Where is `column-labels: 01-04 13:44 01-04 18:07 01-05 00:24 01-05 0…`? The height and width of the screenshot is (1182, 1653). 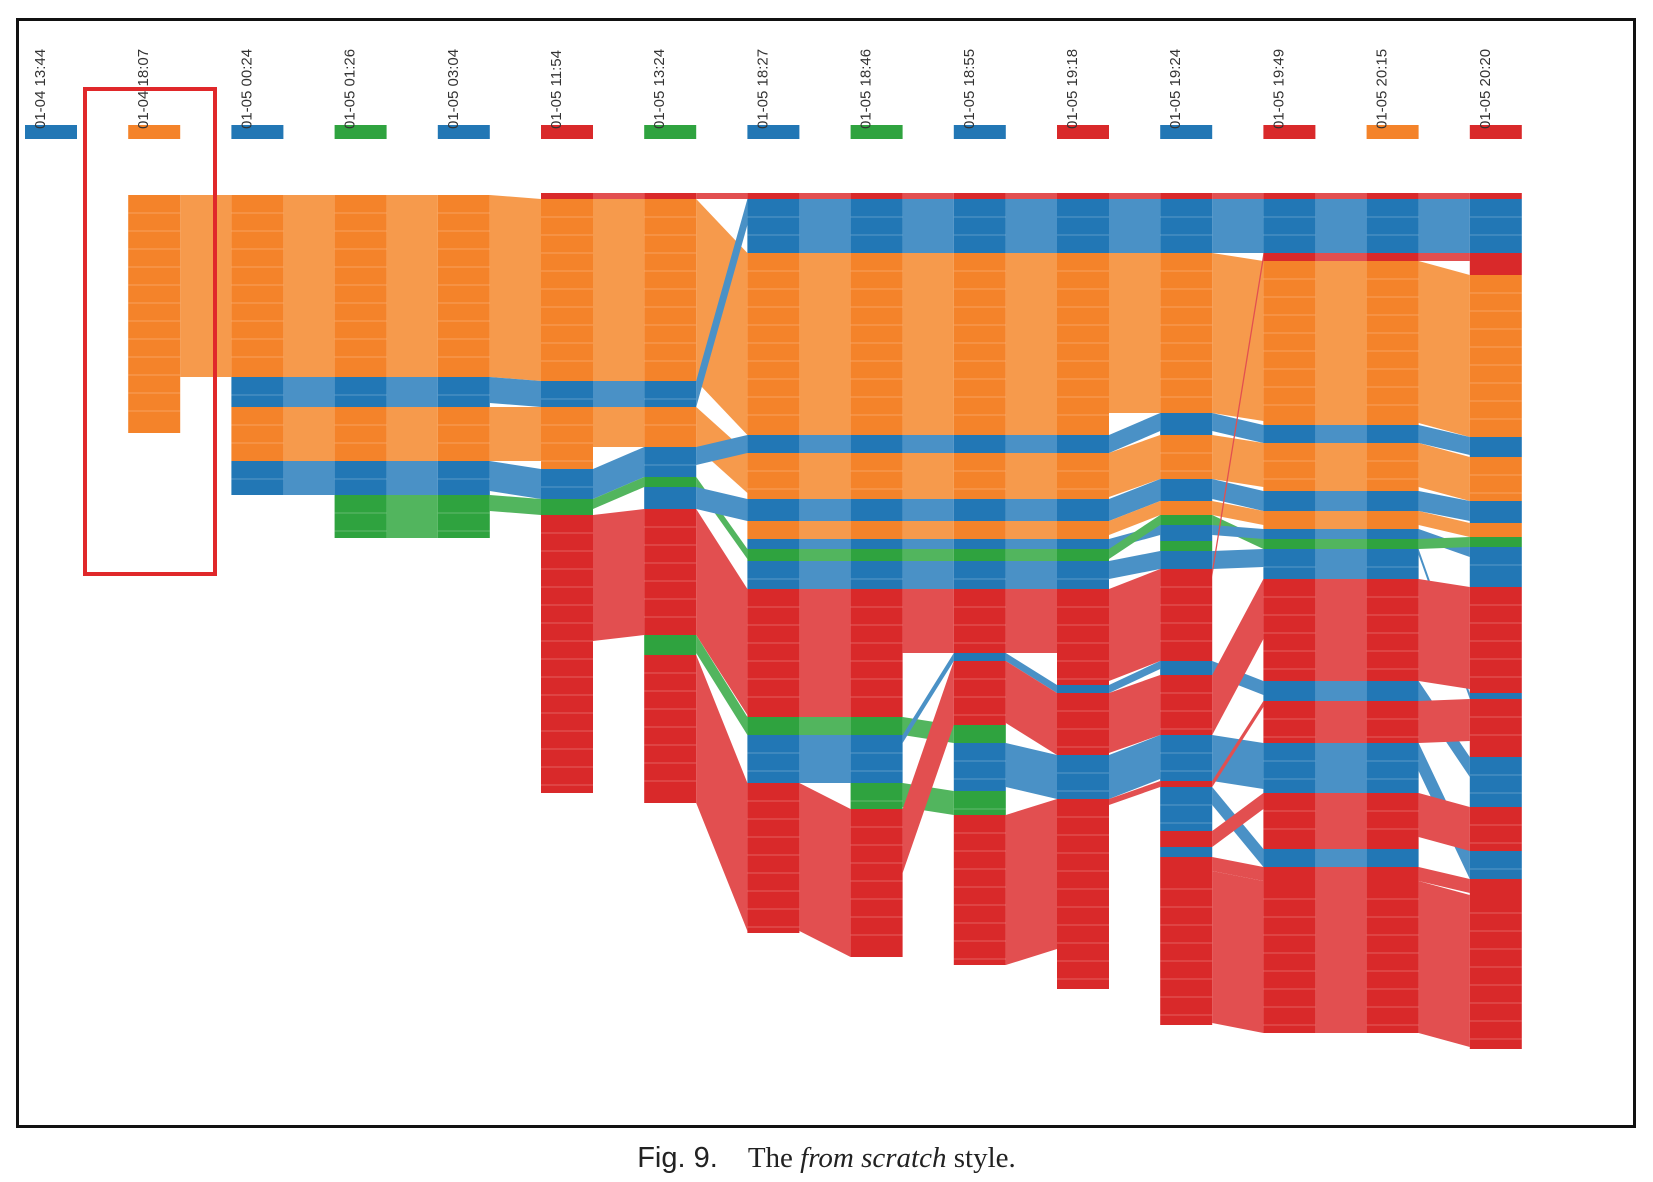 column-labels: 01-04 13:44 01-04 18:07 01-05 00:24 01-05 0… is located at coordinates (763, 89).